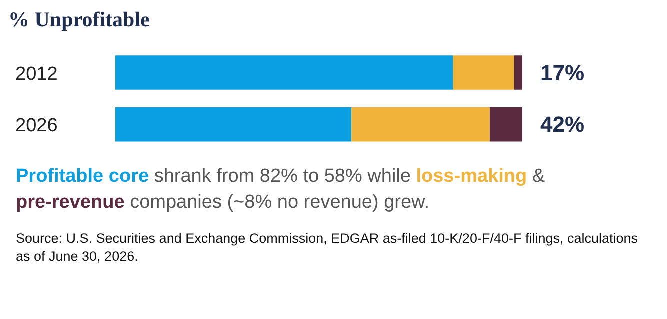 The height and width of the screenshot is (319, 667). What do you see at coordinates (562, 125) in the screenshot?
I see `text: 42%` at bounding box center [562, 125].